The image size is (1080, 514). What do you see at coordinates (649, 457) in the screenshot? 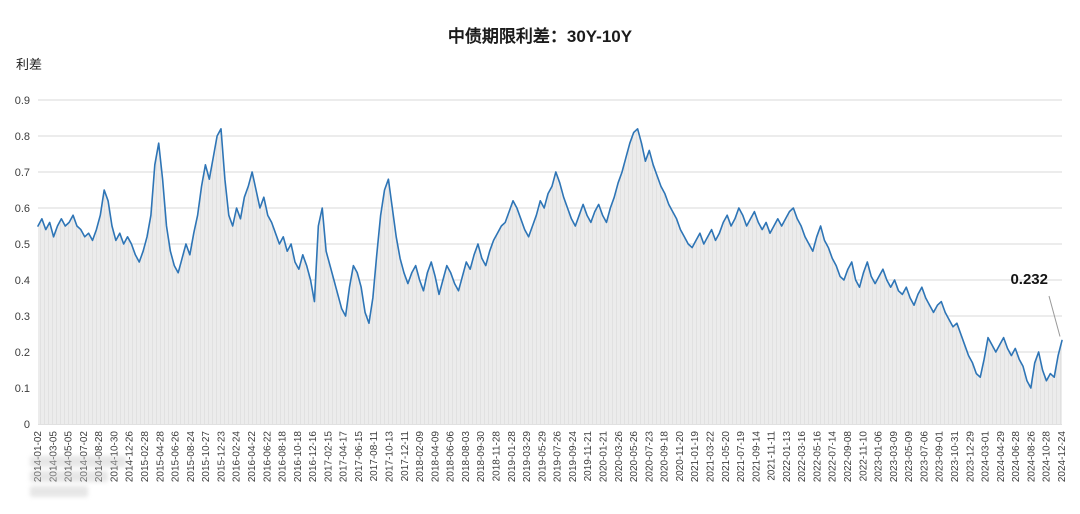
I see `x-tick-label: 2020-07-23` at bounding box center [649, 457].